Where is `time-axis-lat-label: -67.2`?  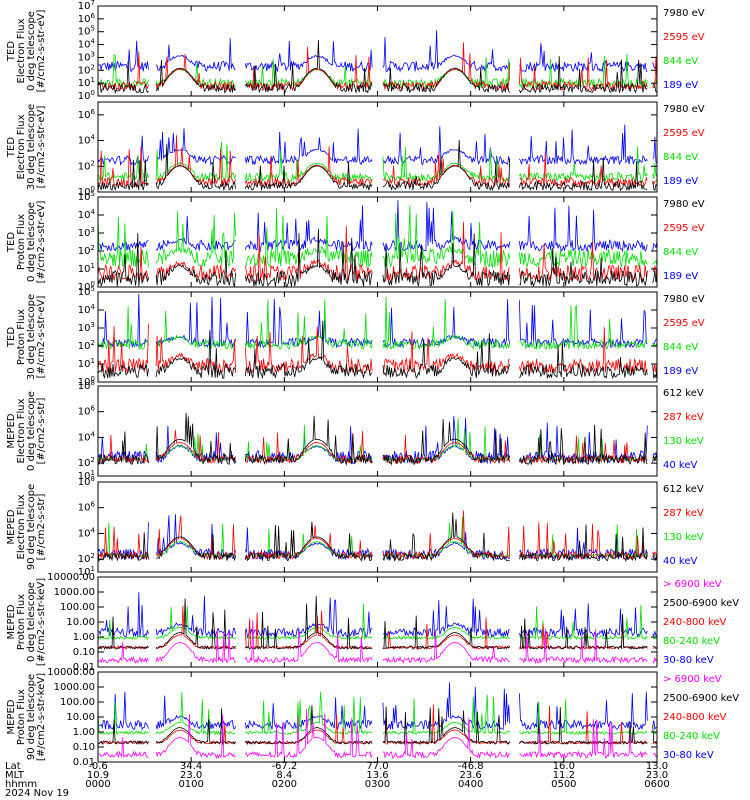
time-axis-lat-label: -67.2 is located at coordinates (284, 766).